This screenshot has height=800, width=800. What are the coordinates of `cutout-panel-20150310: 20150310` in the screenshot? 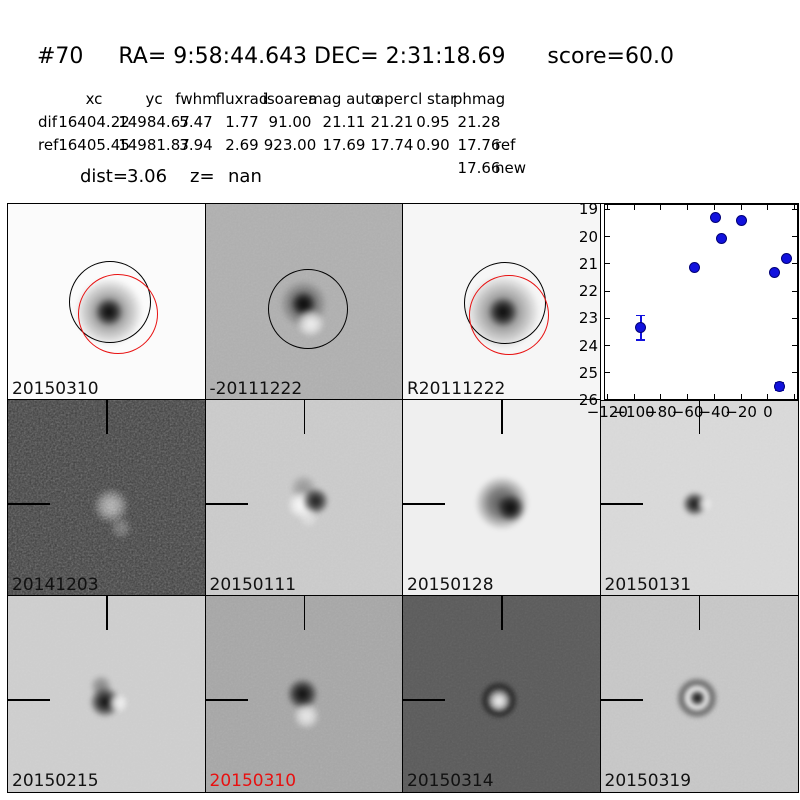 It's located at (304, 694).